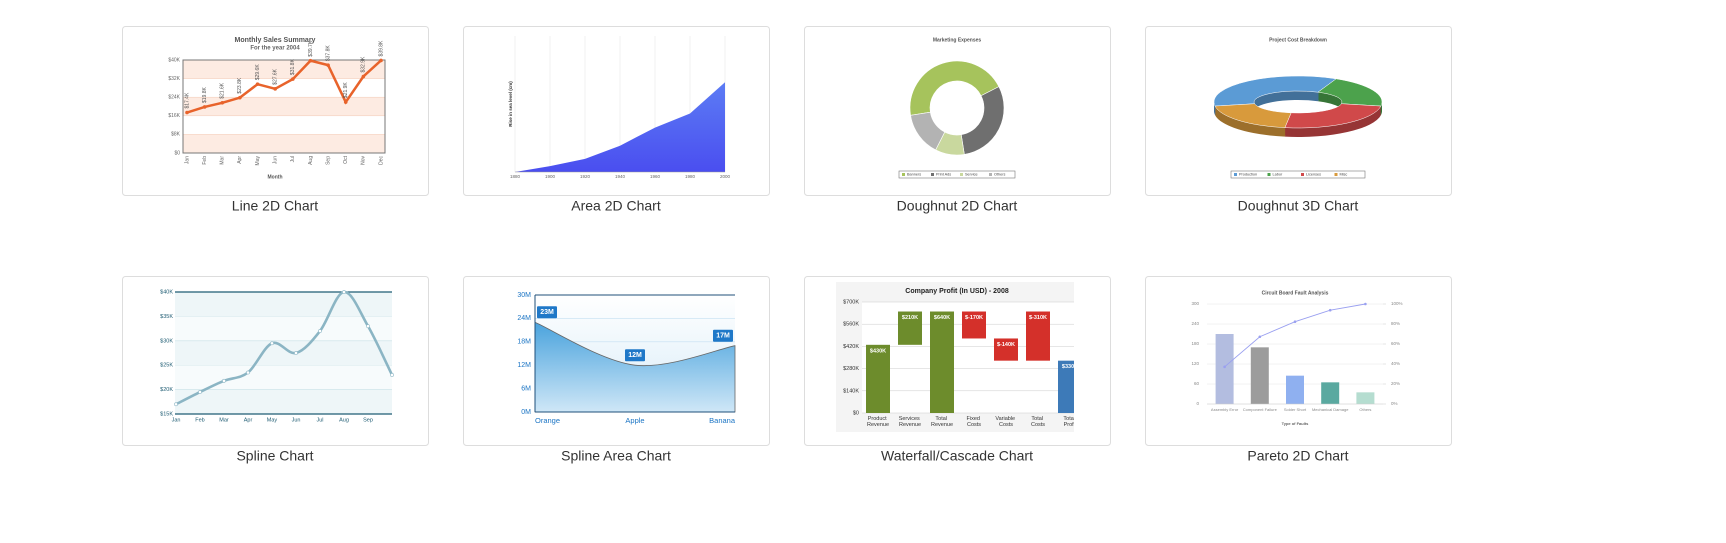 This screenshot has height=543, width=1726. What do you see at coordinates (328, 53) in the screenshot?
I see `data-label: $37.8K` at bounding box center [328, 53].